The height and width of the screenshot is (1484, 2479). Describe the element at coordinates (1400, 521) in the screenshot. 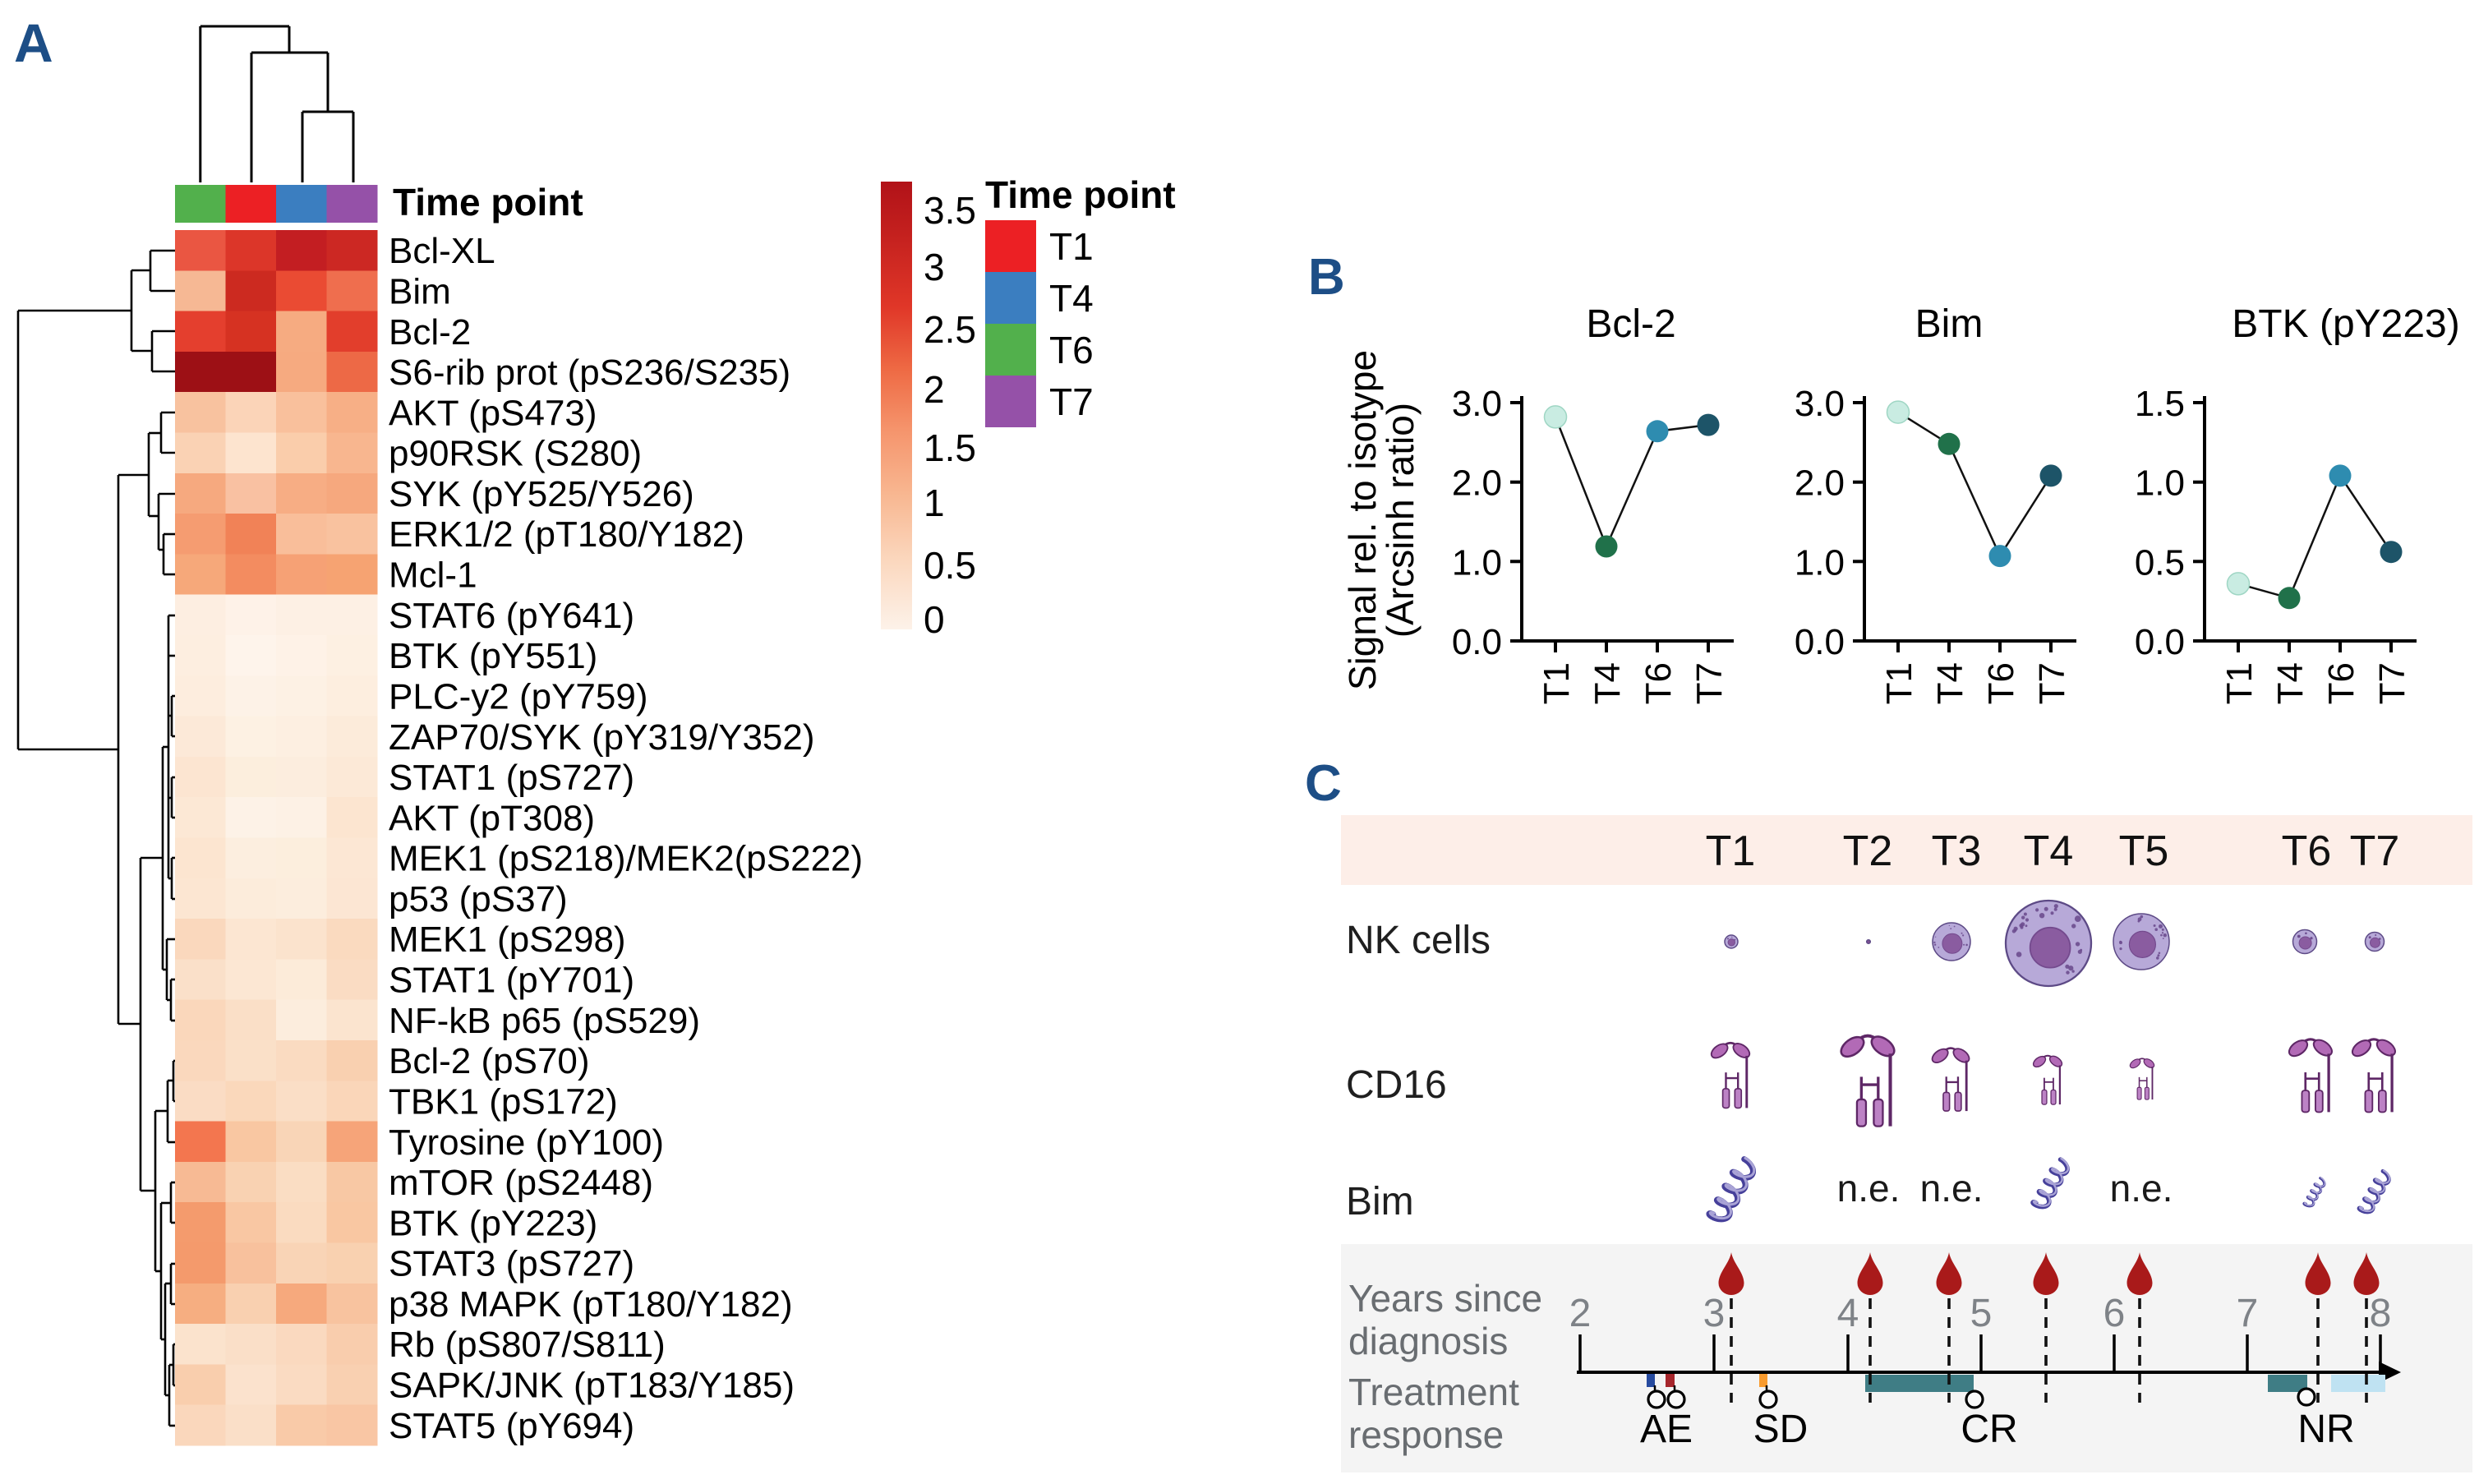

I see `svg-text: (Arcsinh ratio)` at that location.